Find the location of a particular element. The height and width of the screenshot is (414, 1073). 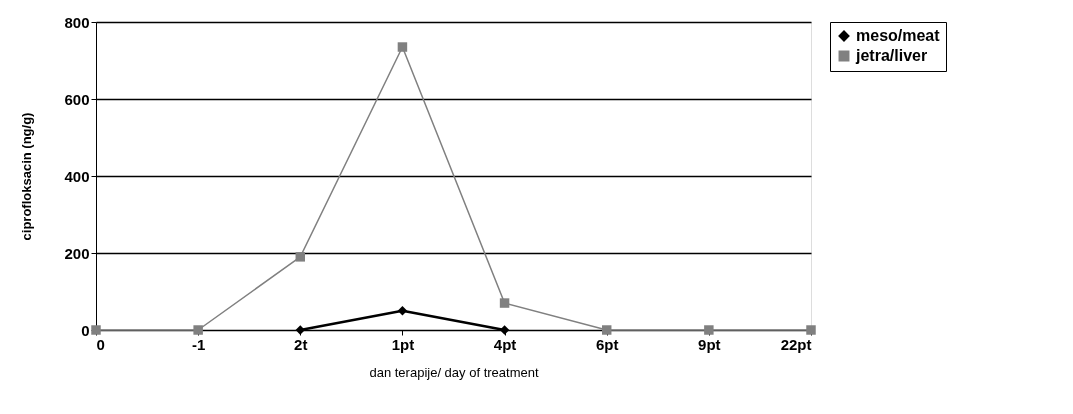

y-tick-label: 600 is located at coordinates (77, 99).